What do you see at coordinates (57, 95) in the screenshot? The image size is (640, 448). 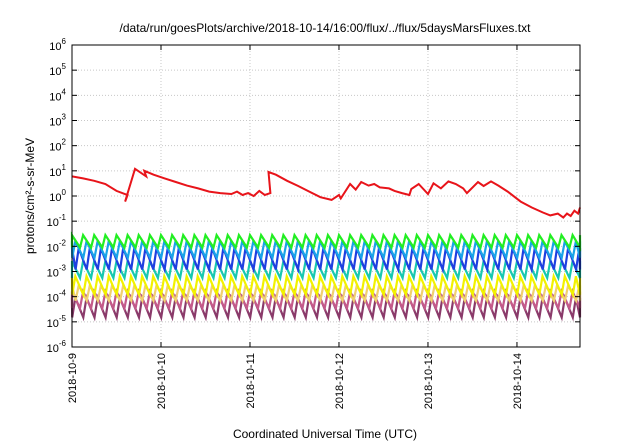 I see `y-tick-label: 10⁴` at bounding box center [57, 95].